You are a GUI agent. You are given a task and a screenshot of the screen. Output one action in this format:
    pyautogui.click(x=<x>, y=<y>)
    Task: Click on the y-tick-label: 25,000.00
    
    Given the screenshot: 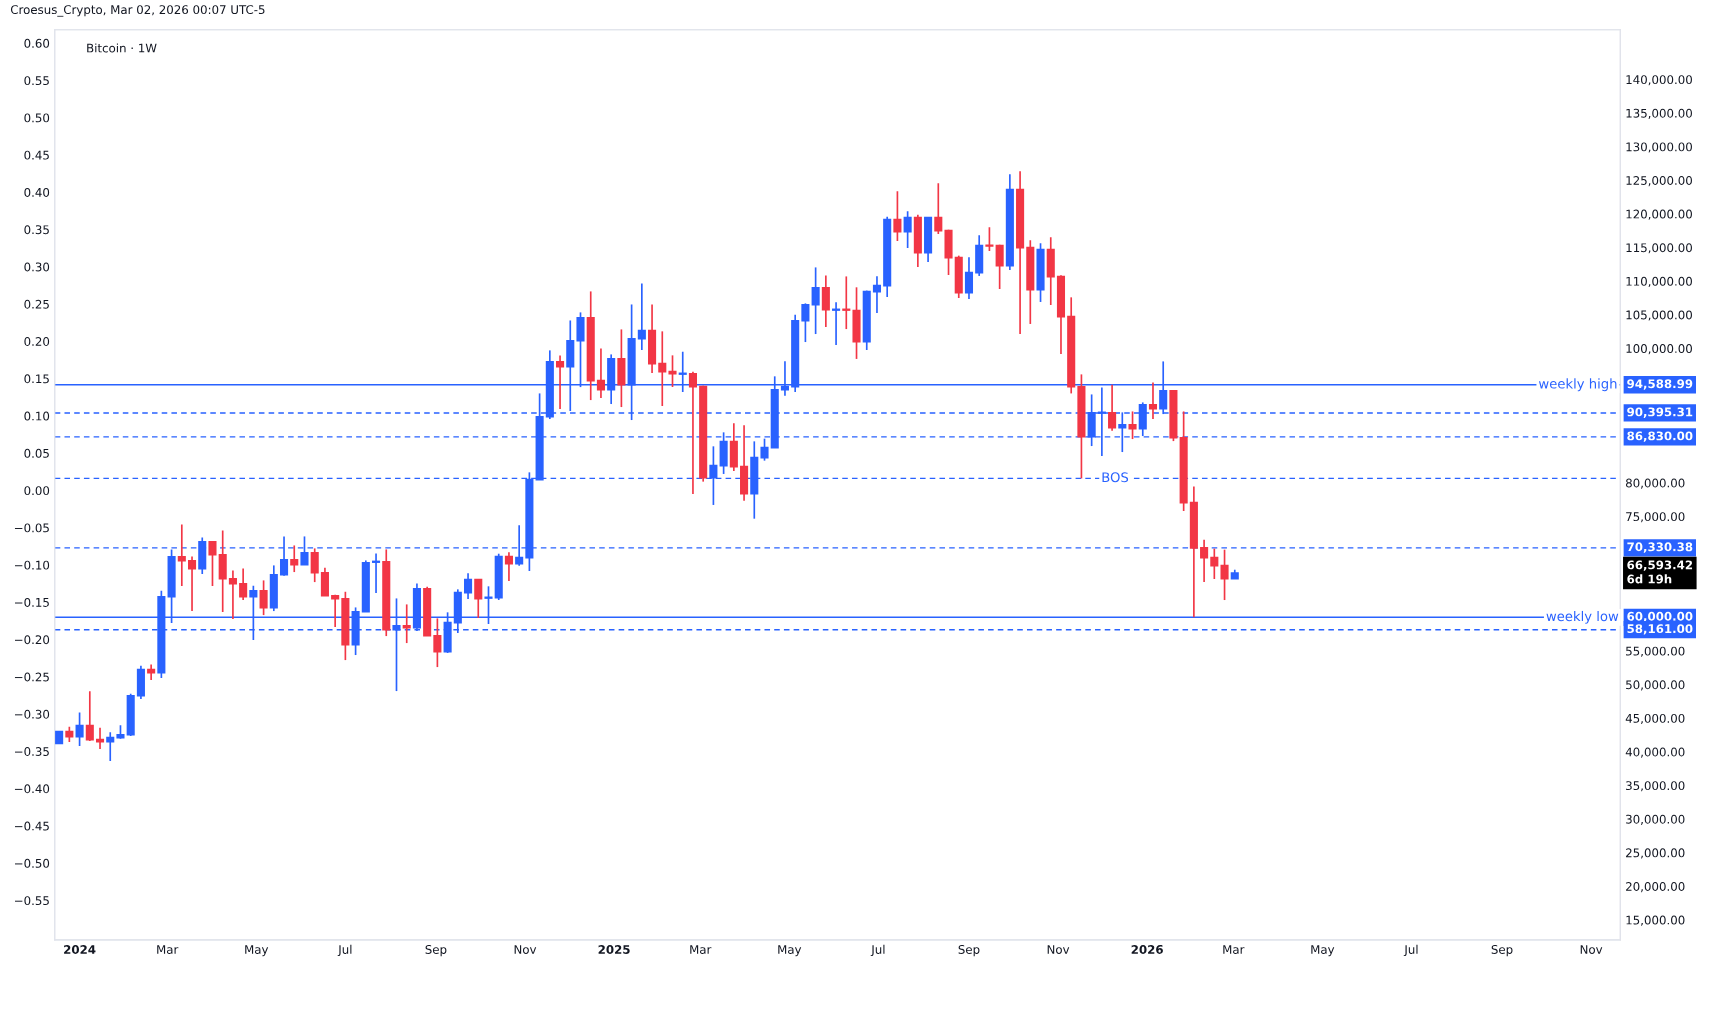 What is the action you would take?
    pyautogui.click(x=1655, y=853)
    